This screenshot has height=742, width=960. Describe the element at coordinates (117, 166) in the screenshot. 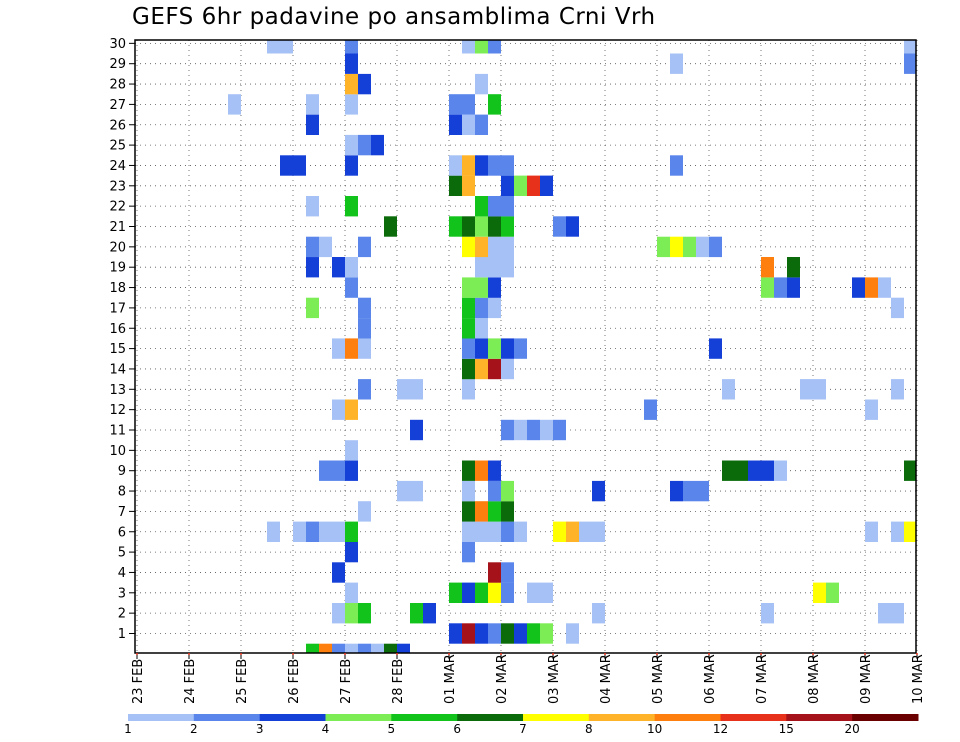

I see `y-tick-label: 24` at that location.